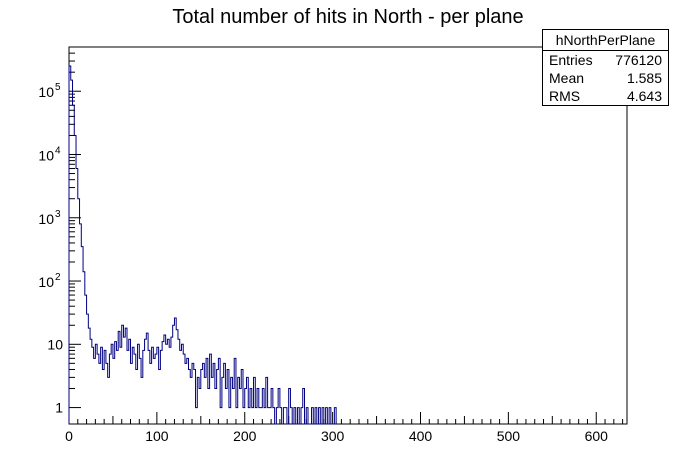 This screenshot has width=696, height=472. Describe the element at coordinates (421, 436) in the screenshot. I see `x-tick-label: 400` at that location.